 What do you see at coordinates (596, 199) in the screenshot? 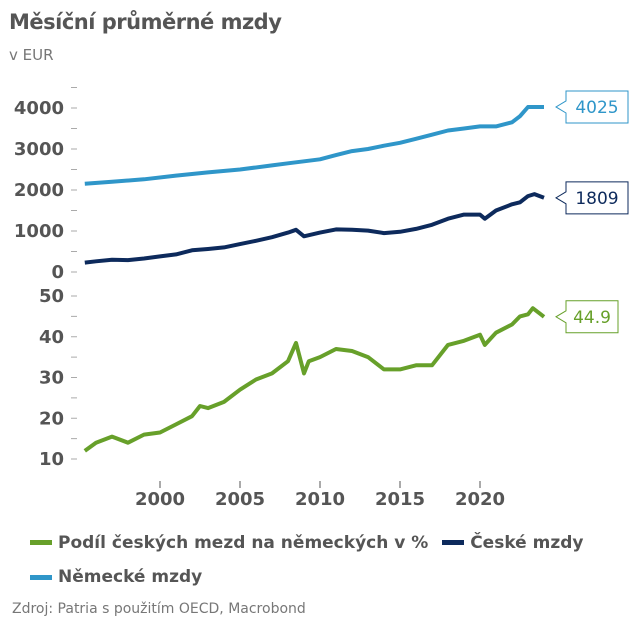
I see `end-value-label: 1809` at bounding box center [596, 199].